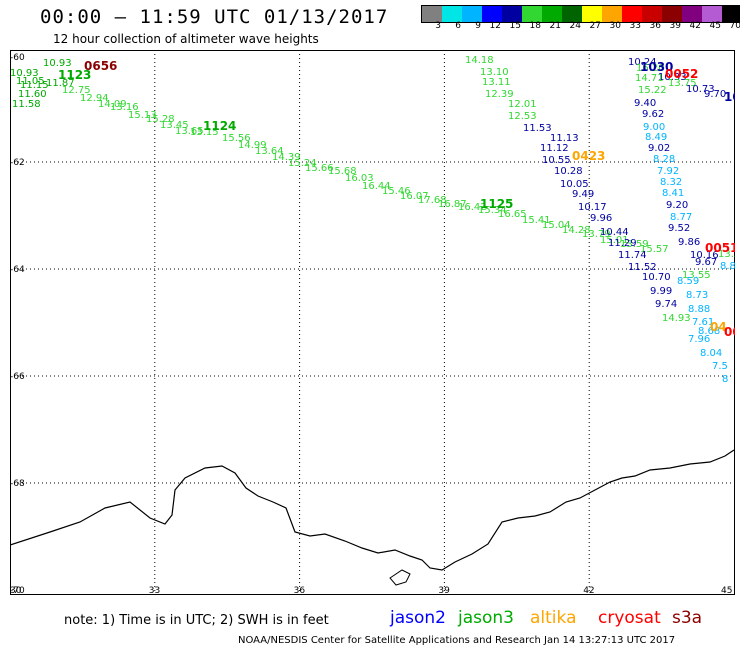  I want to click on wave-height-label: 10.55, so click(556, 160).